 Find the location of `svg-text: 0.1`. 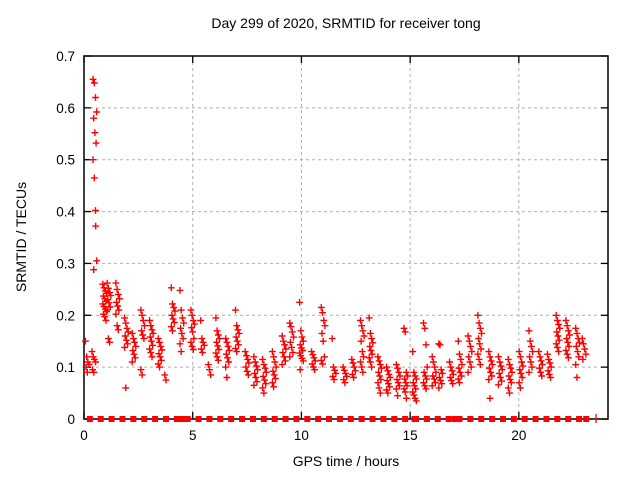

svg-text: 0.1 is located at coordinates (65, 367).